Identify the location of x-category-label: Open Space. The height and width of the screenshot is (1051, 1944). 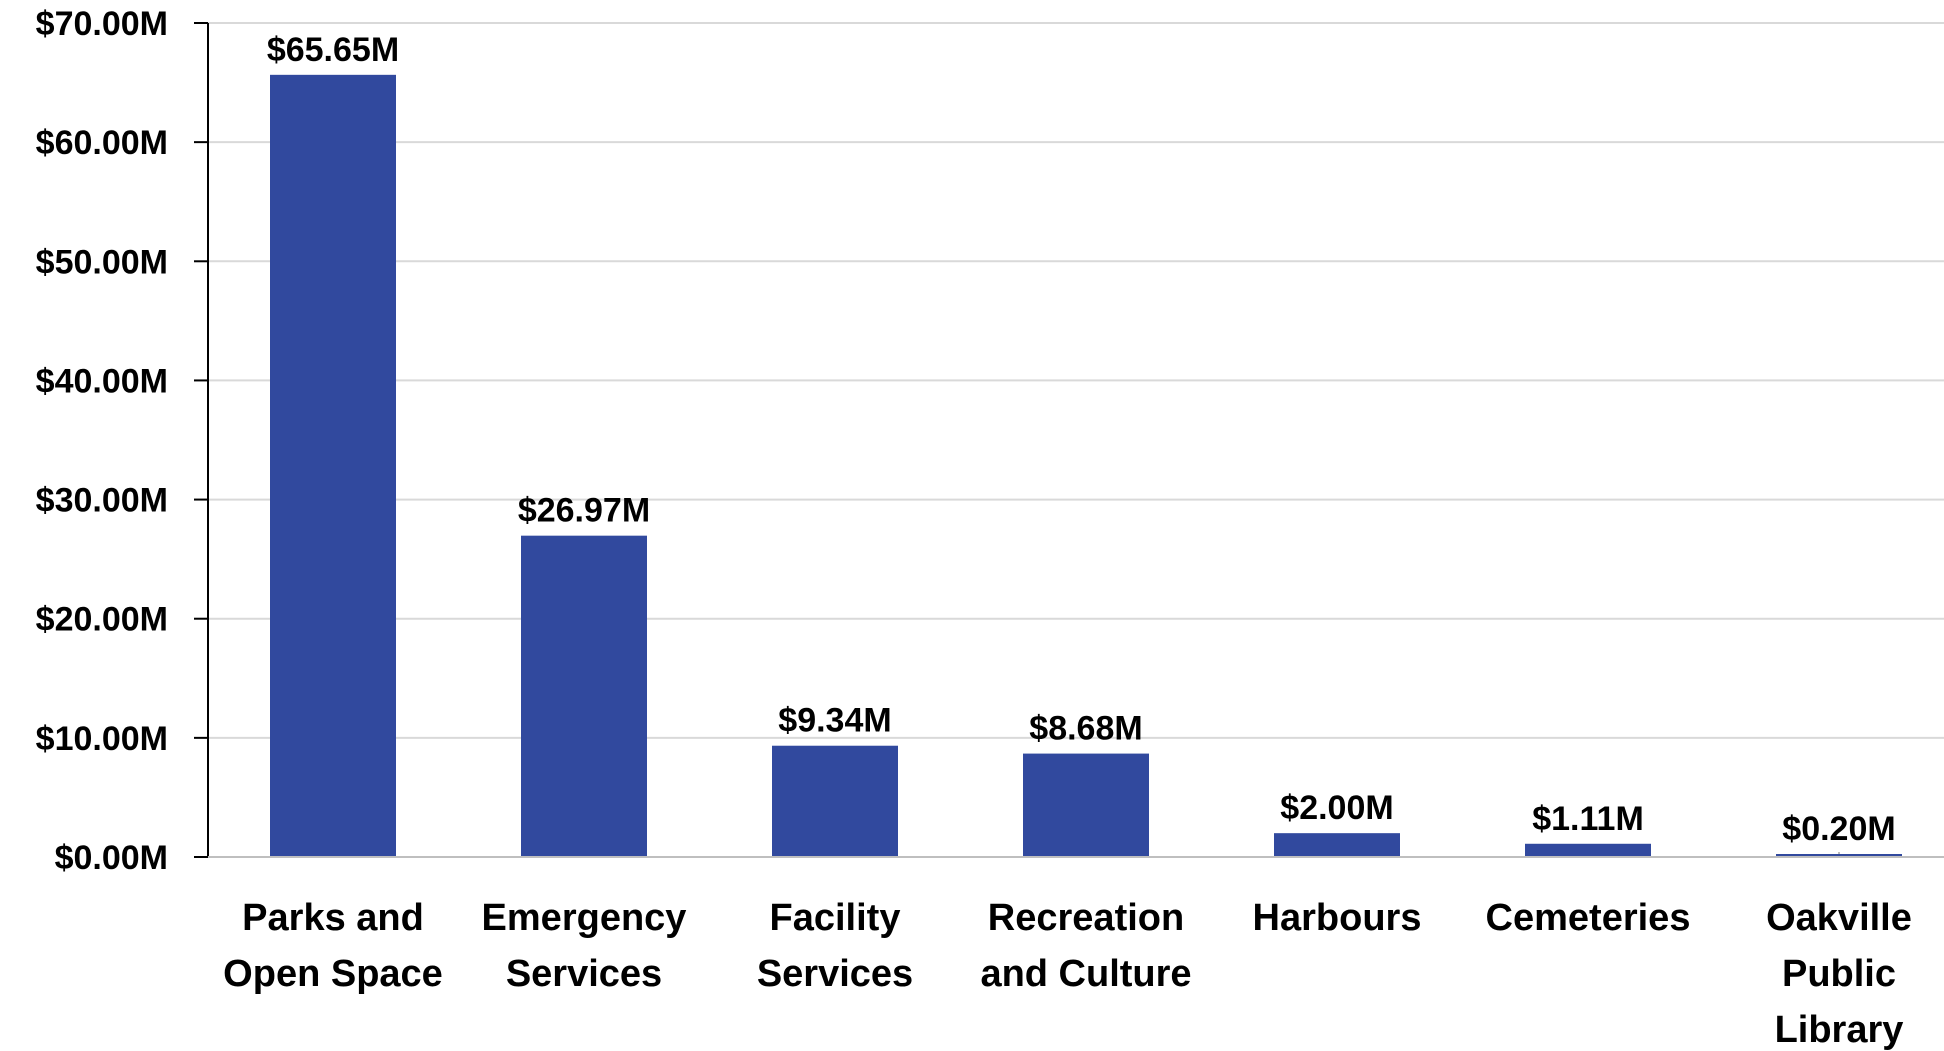
(333, 974).